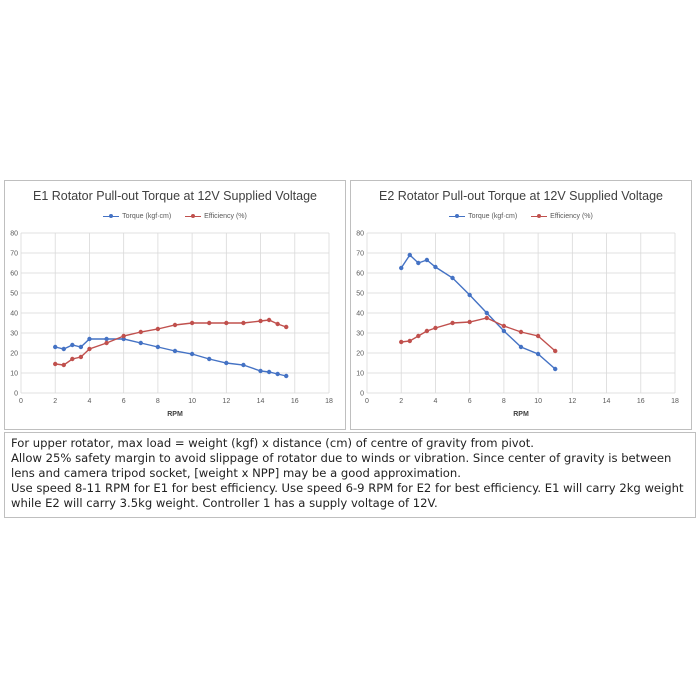  Describe the element at coordinates (175, 414) in the screenshot. I see `x-axis-label: RPM` at that location.